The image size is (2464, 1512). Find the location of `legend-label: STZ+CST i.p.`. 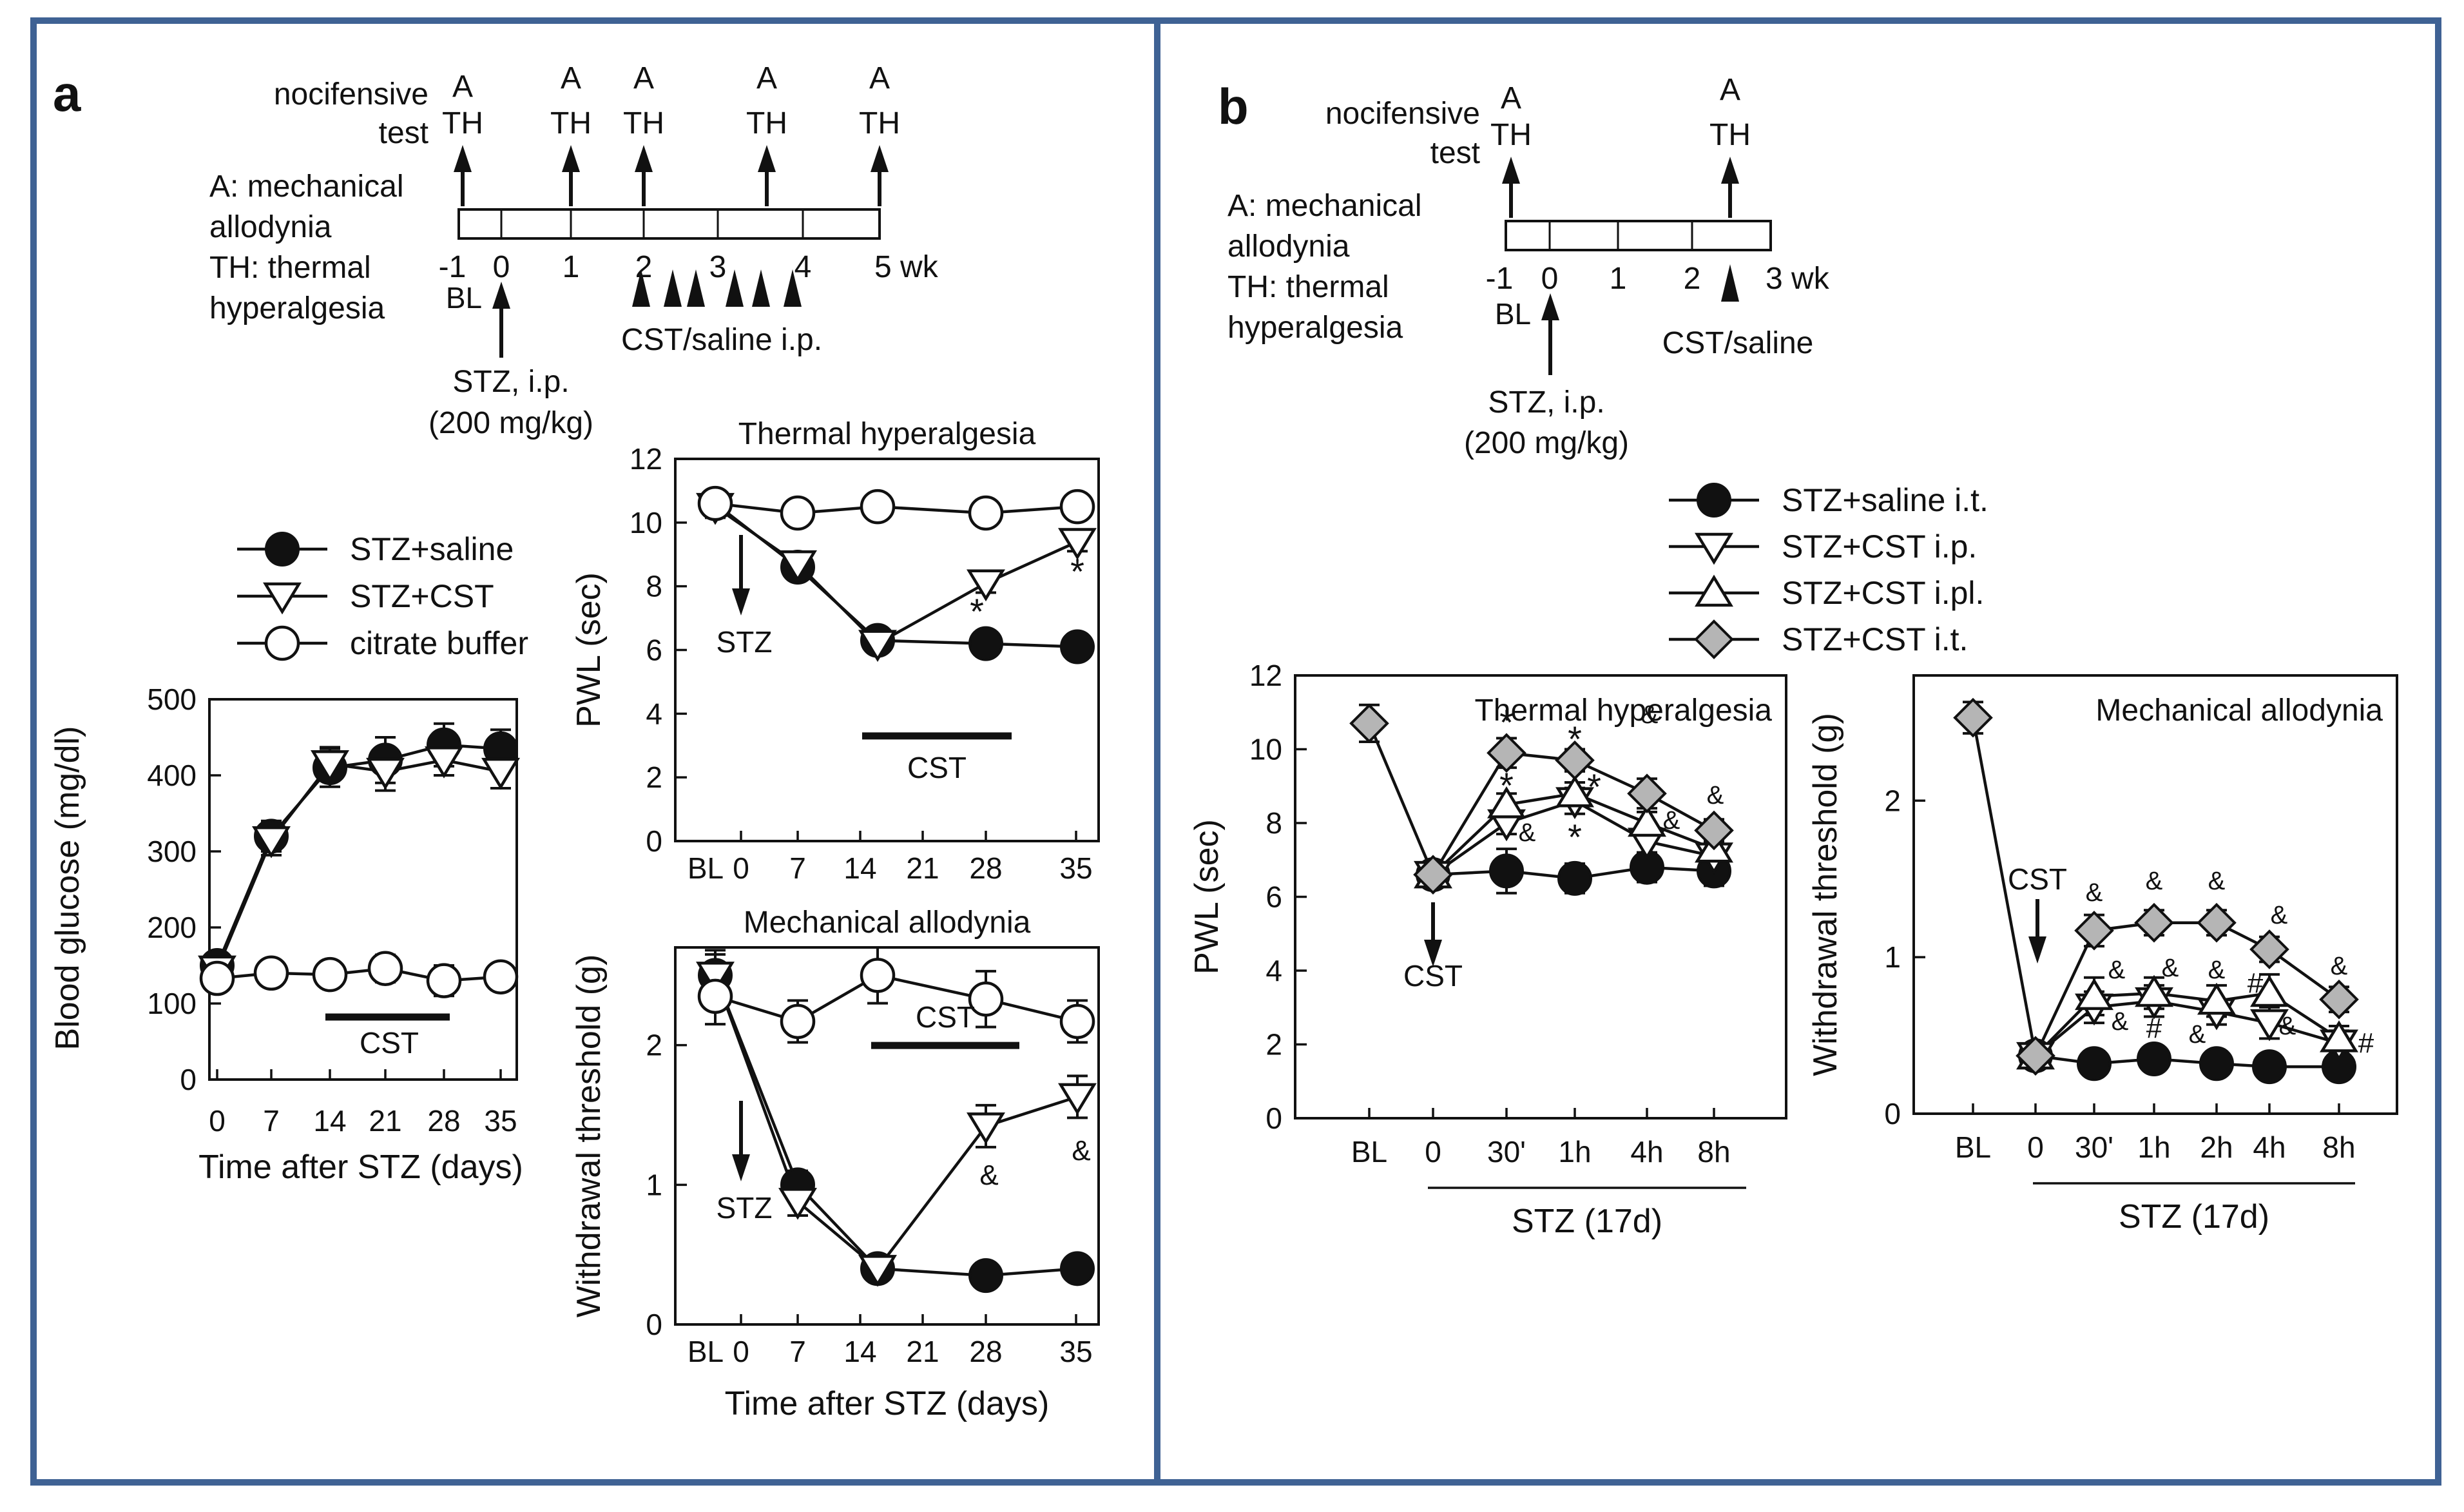

legend-label: STZ+CST i.p. is located at coordinates (1879, 546).